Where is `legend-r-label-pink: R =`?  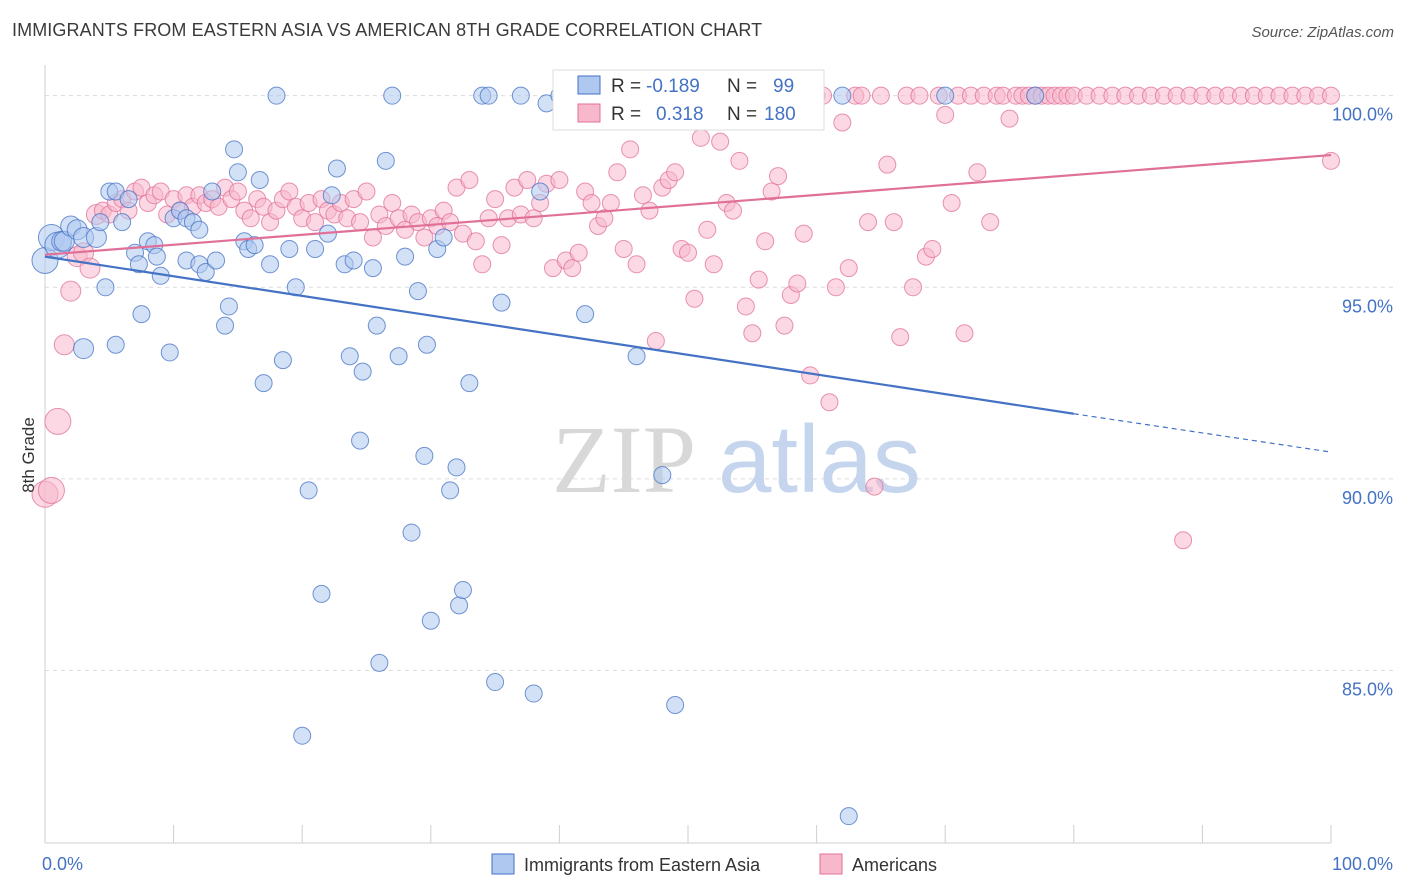
legend-r-label-pink: R = is located at coordinates (626, 114).